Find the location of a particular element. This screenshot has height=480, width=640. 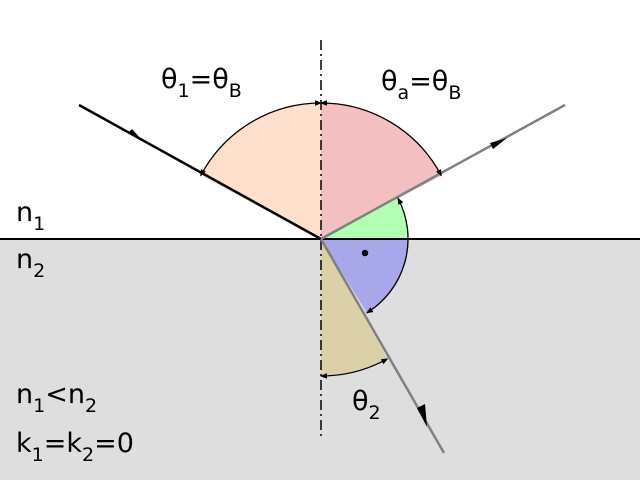

reflected-ray is located at coordinates (443, 172).